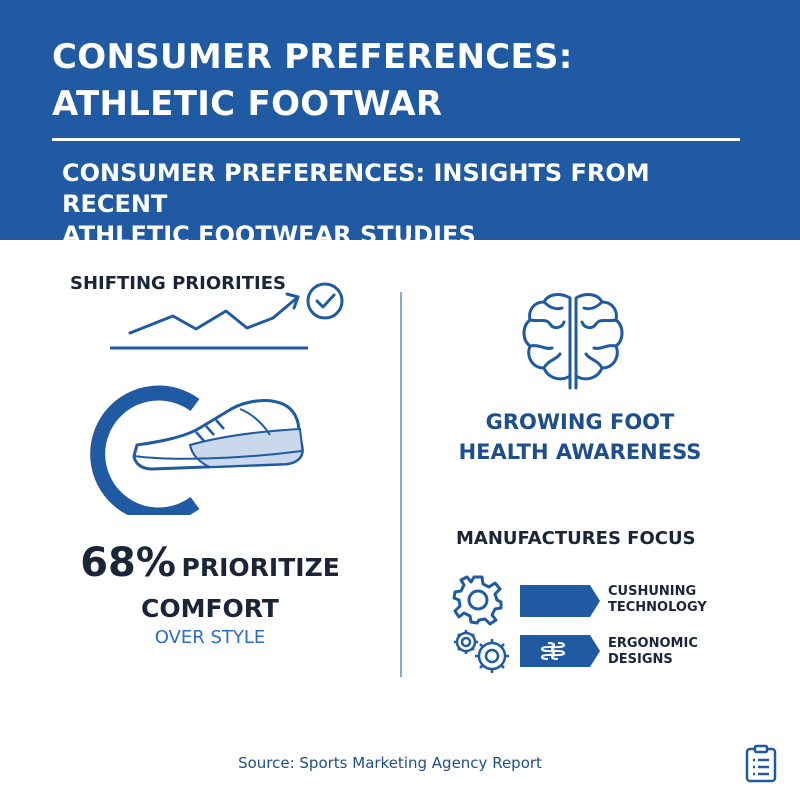 Image resolution: width=800 pixels, height=800 pixels. What do you see at coordinates (580, 437) in the screenshot?
I see `foot-health-awareness: GROWING FOOT HEALTH AWARENESS` at bounding box center [580, 437].